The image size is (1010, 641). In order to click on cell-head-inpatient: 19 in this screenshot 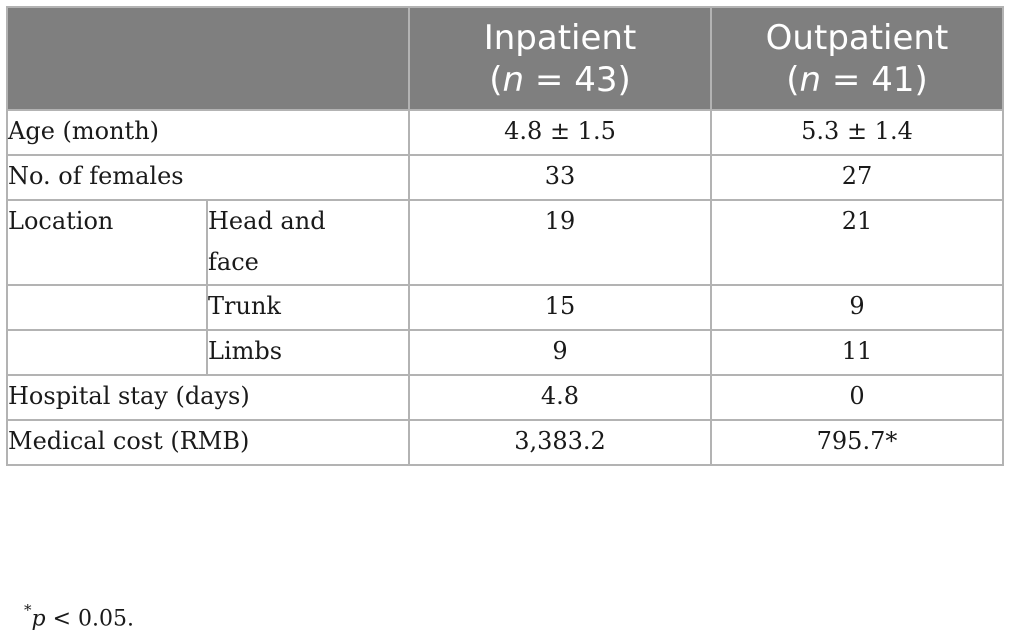, I will do `click(560, 242)`.